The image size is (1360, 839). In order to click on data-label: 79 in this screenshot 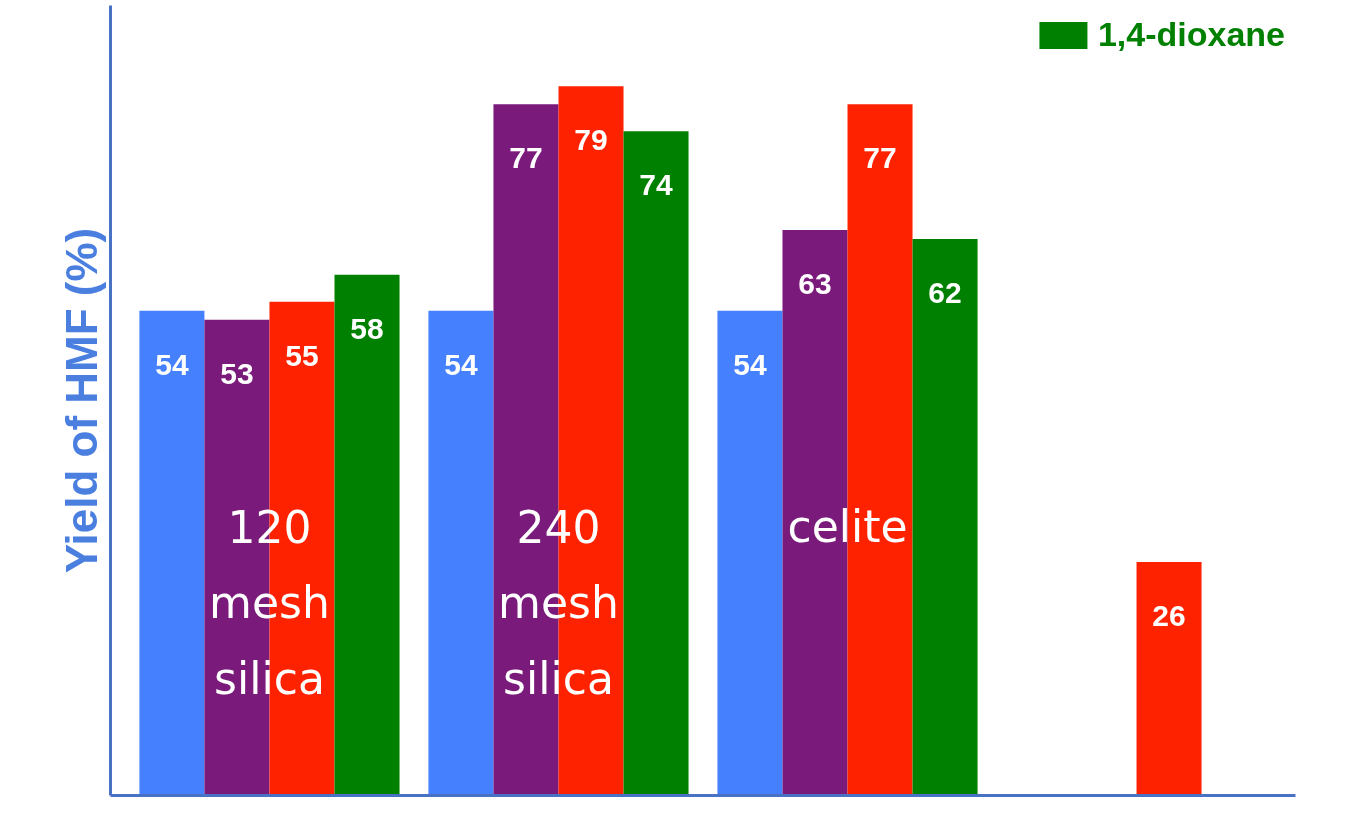, I will do `click(591, 140)`.